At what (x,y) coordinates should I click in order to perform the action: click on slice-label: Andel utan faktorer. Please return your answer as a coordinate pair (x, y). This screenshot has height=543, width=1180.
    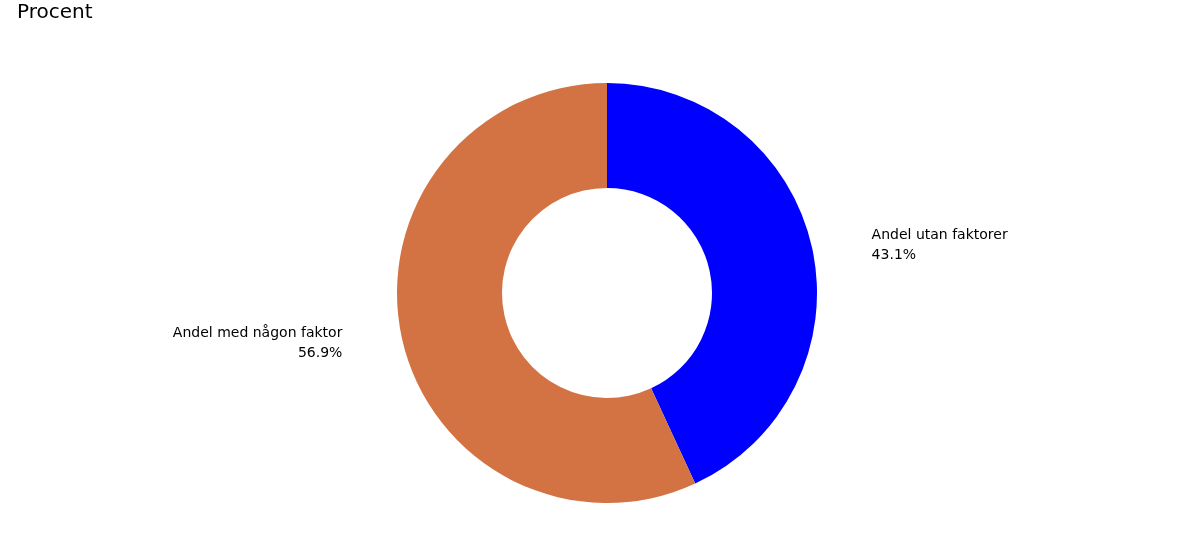
    Looking at the image, I should click on (939, 233).